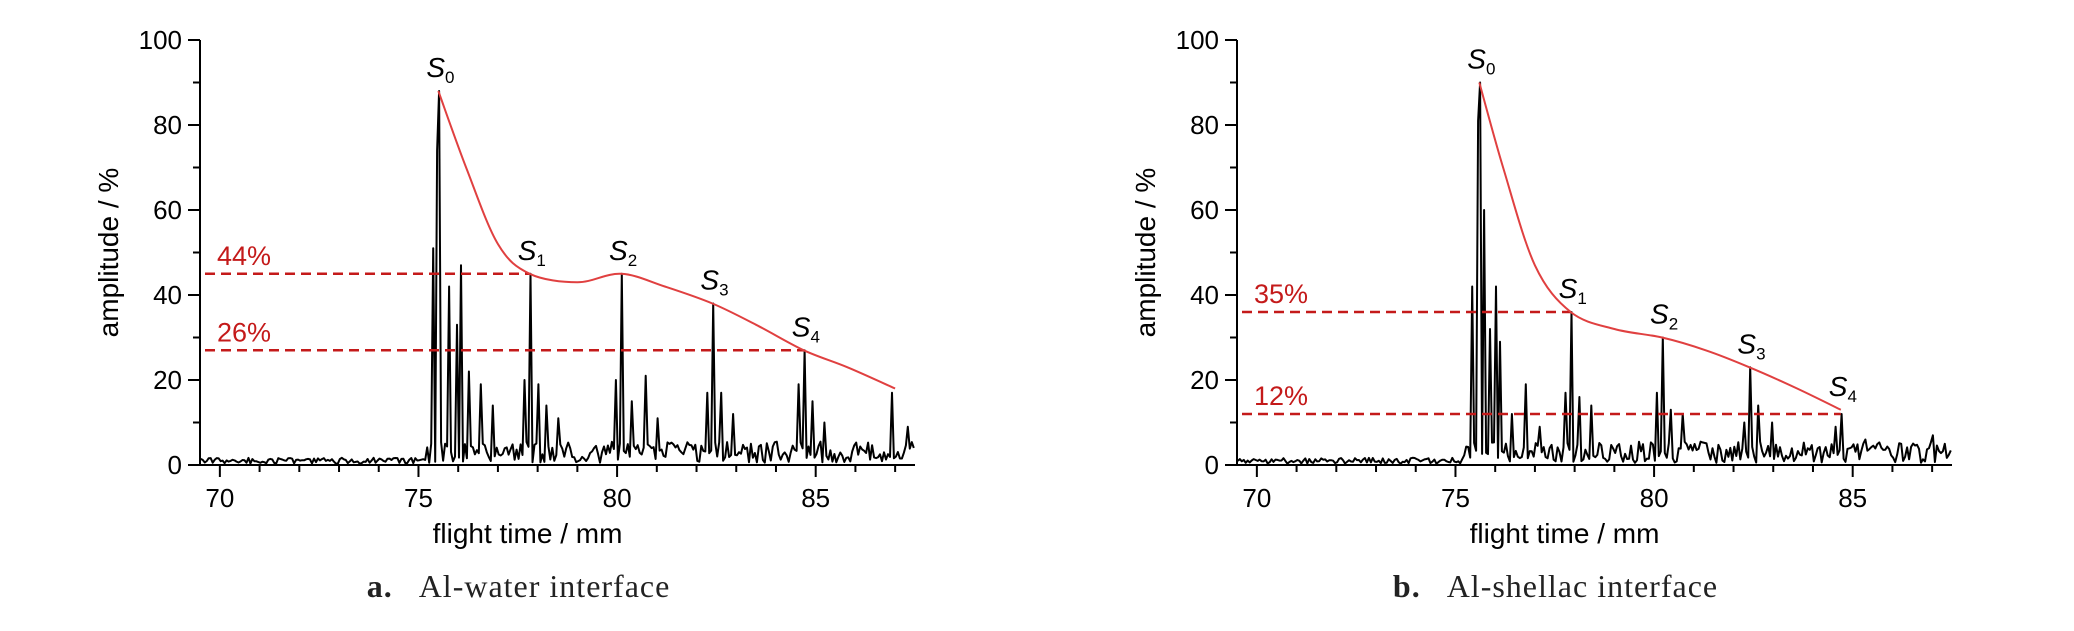  What do you see at coordinates (244, 256) in the screenshot?
I see `reference-label: 44%` at bounding box center [244, 256].